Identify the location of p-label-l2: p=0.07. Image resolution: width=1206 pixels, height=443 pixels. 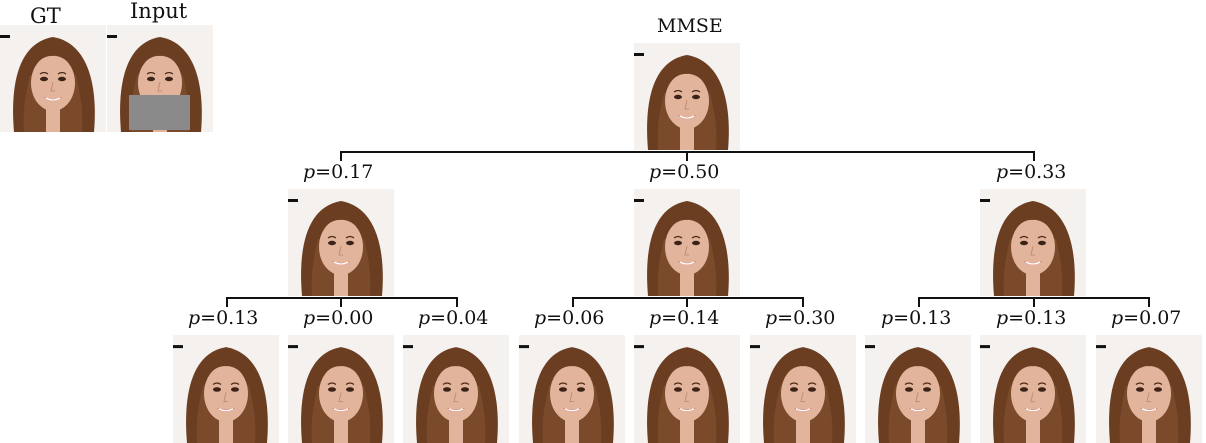
(1146, 318).